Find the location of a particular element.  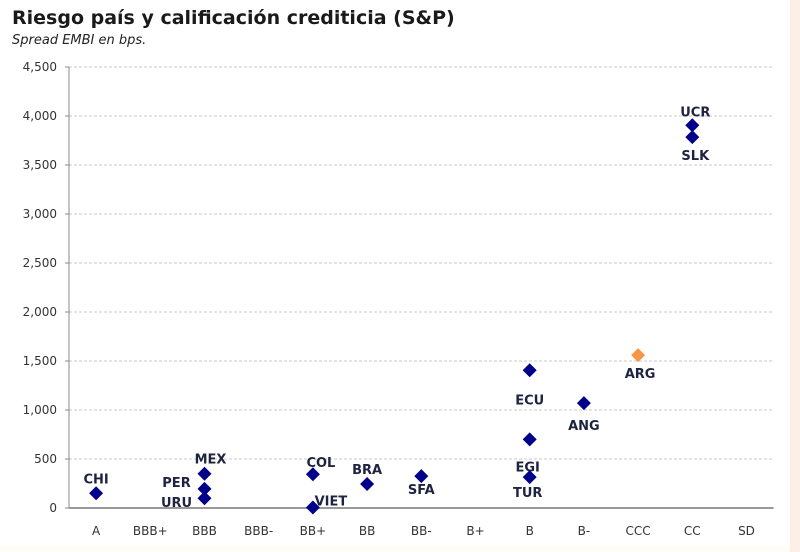

data-point-viet is located at coordinates (312, 507).